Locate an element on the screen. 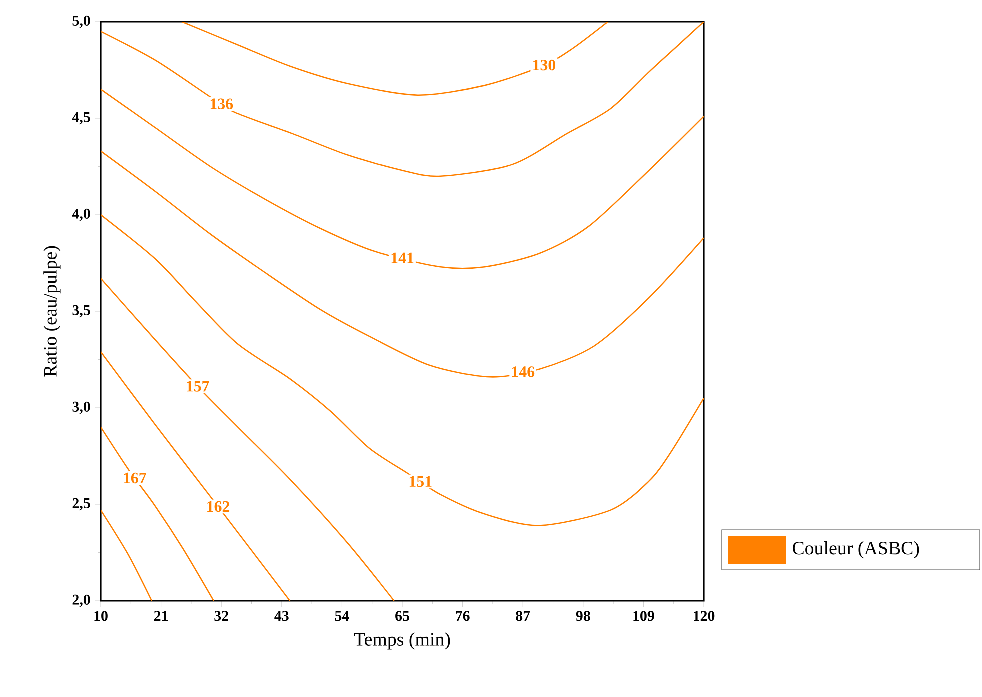 The width and height of the screenshot is (982, 697). y-tick-label: 3,0 is located at coordinates (81, 408).